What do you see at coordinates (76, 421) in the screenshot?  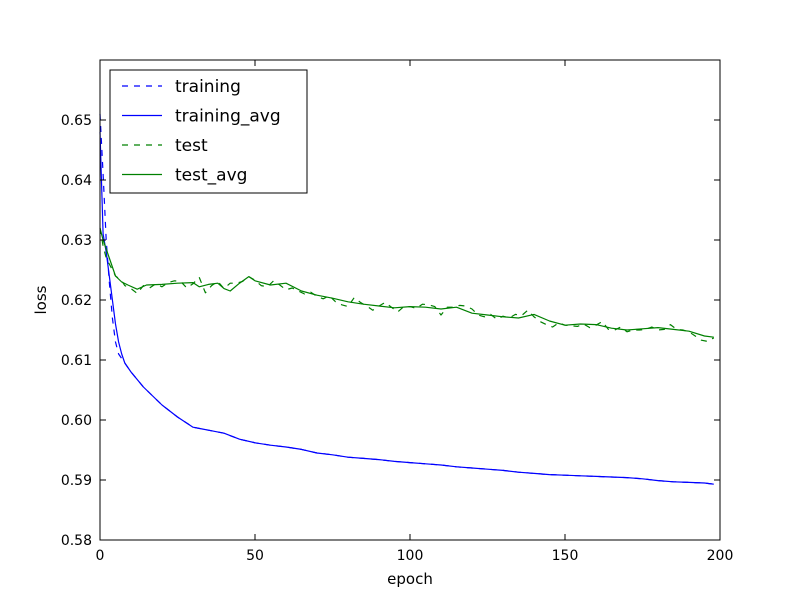 I see `y-tick-label: 0.60` at bounding box center [76, 421].